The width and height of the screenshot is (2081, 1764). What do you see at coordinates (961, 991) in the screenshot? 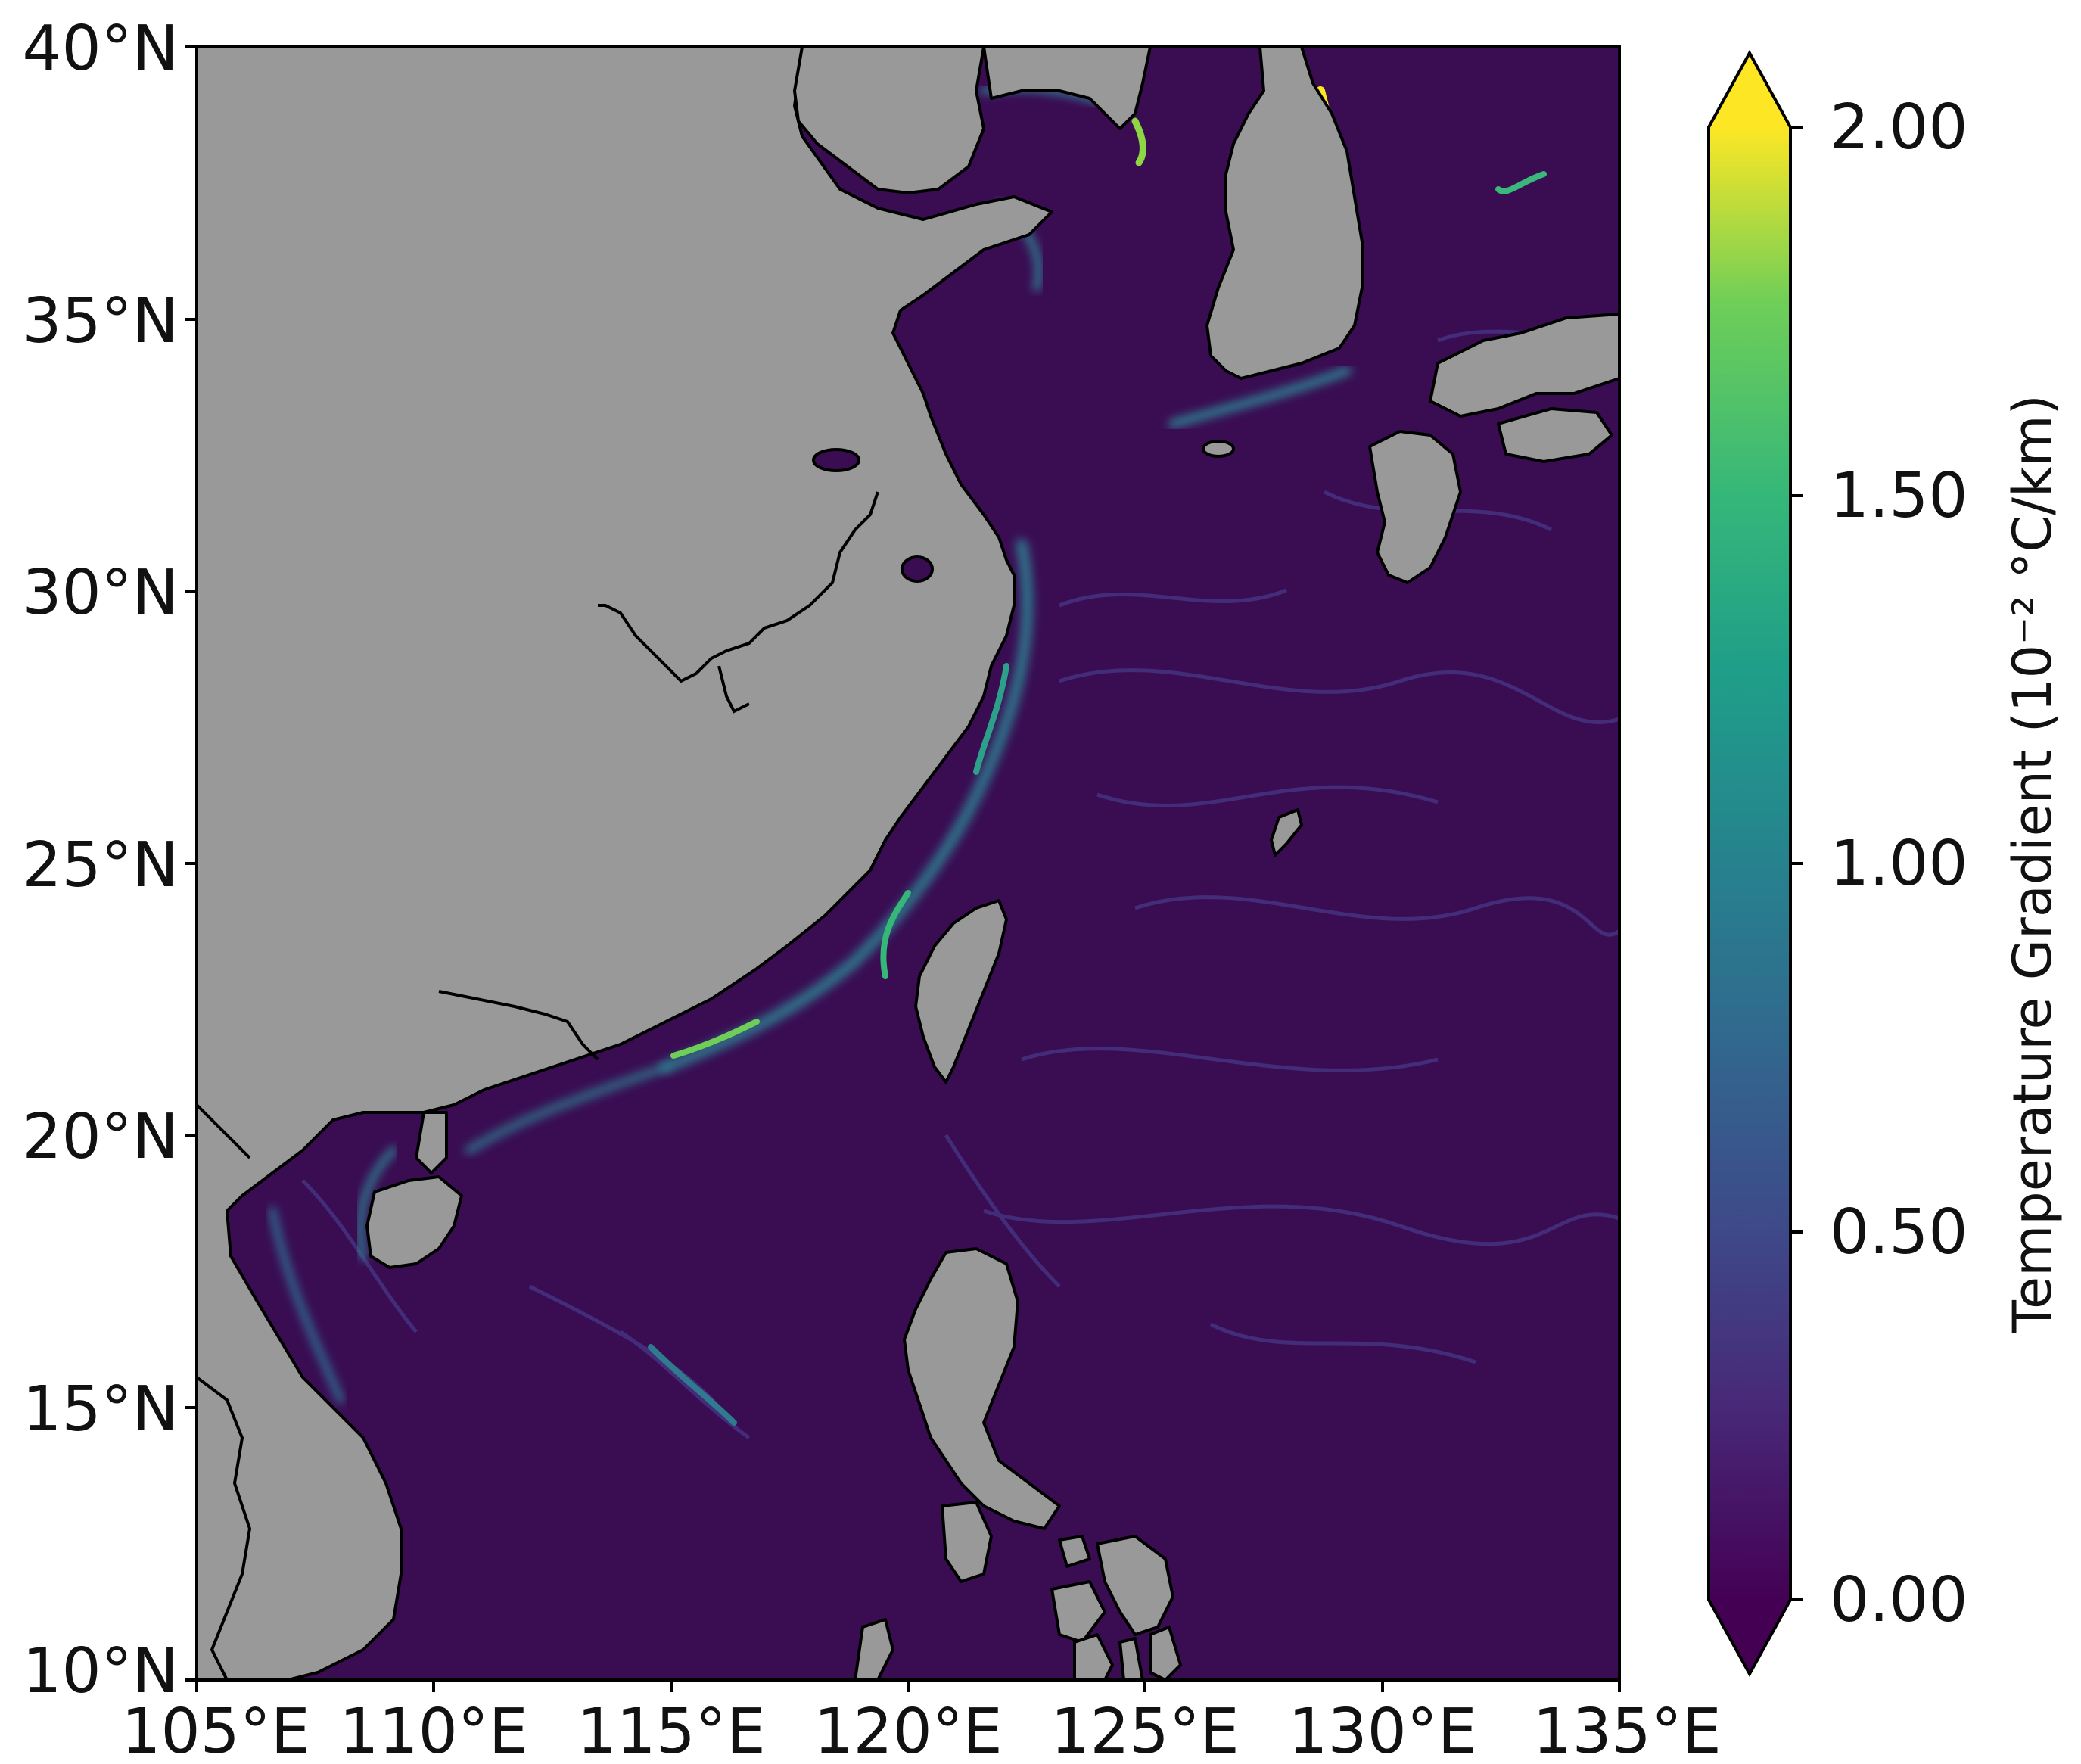
I see `taiwan` at bounding box center [961, 991].